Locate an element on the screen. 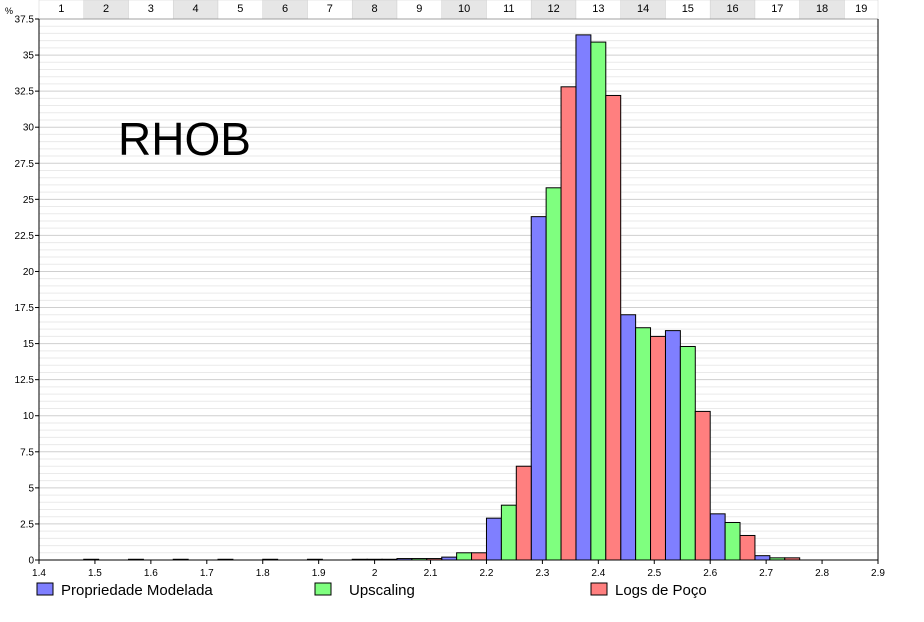 This screenshot has height=622, width=924. legend-item: Upscaling is located at coordinates (364, 590).